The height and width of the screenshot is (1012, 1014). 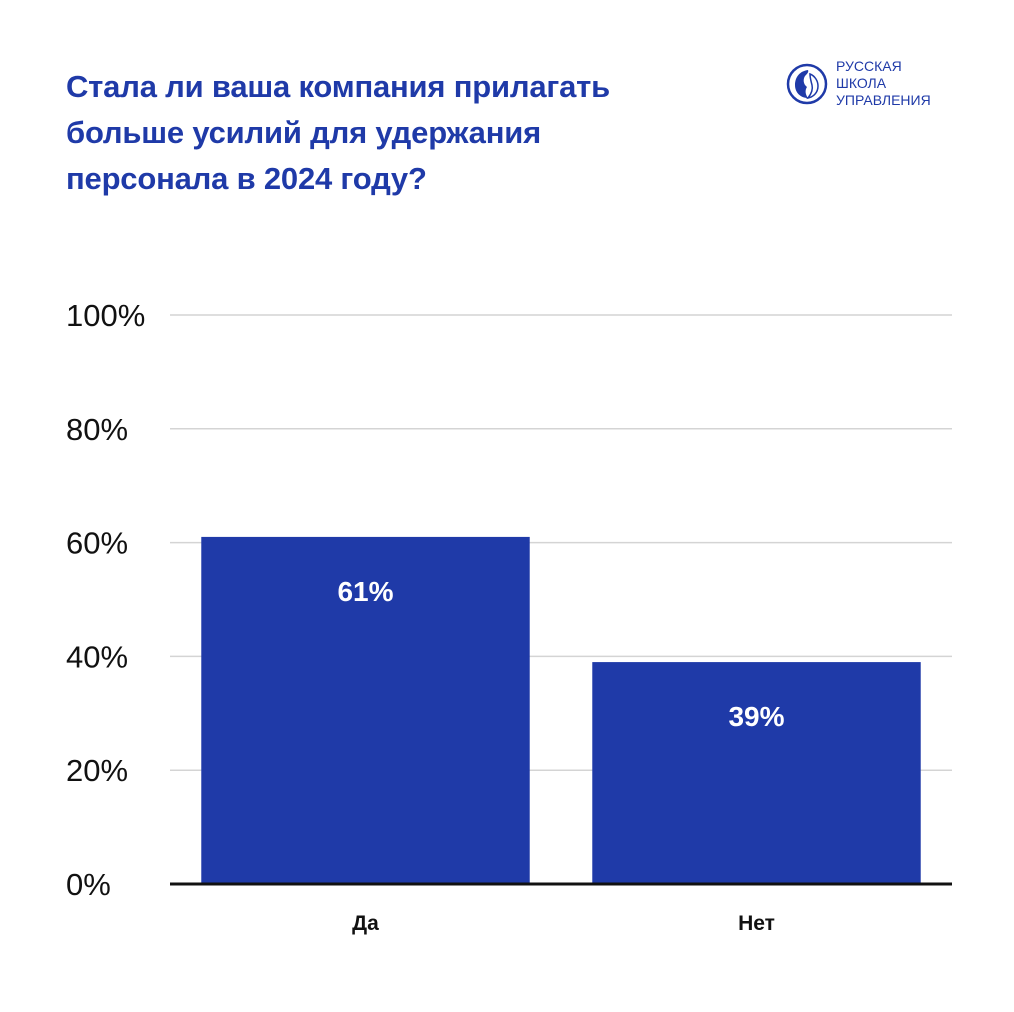 I want to click on brand-name: РУССКАЯ ШКОЛА УПРАВЛЕНИЯ, so click(x=883, y=83).